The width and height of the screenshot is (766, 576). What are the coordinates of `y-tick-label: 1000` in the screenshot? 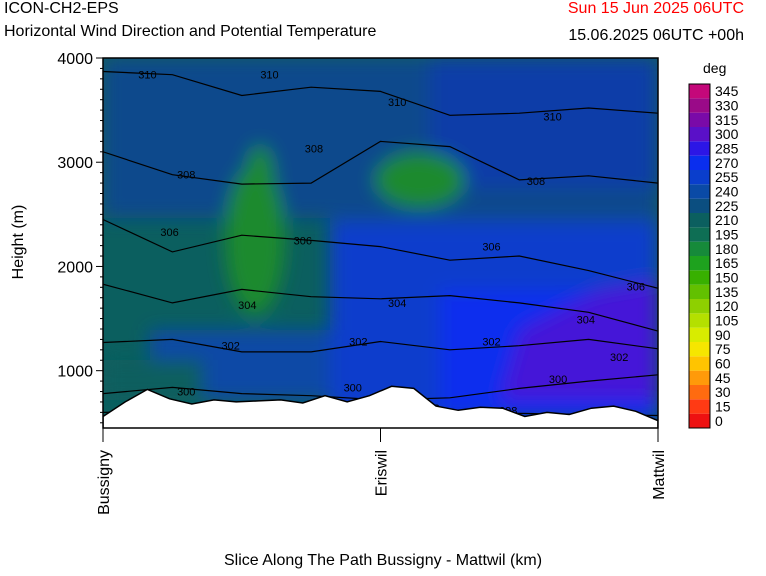 It's located at (75, 372).